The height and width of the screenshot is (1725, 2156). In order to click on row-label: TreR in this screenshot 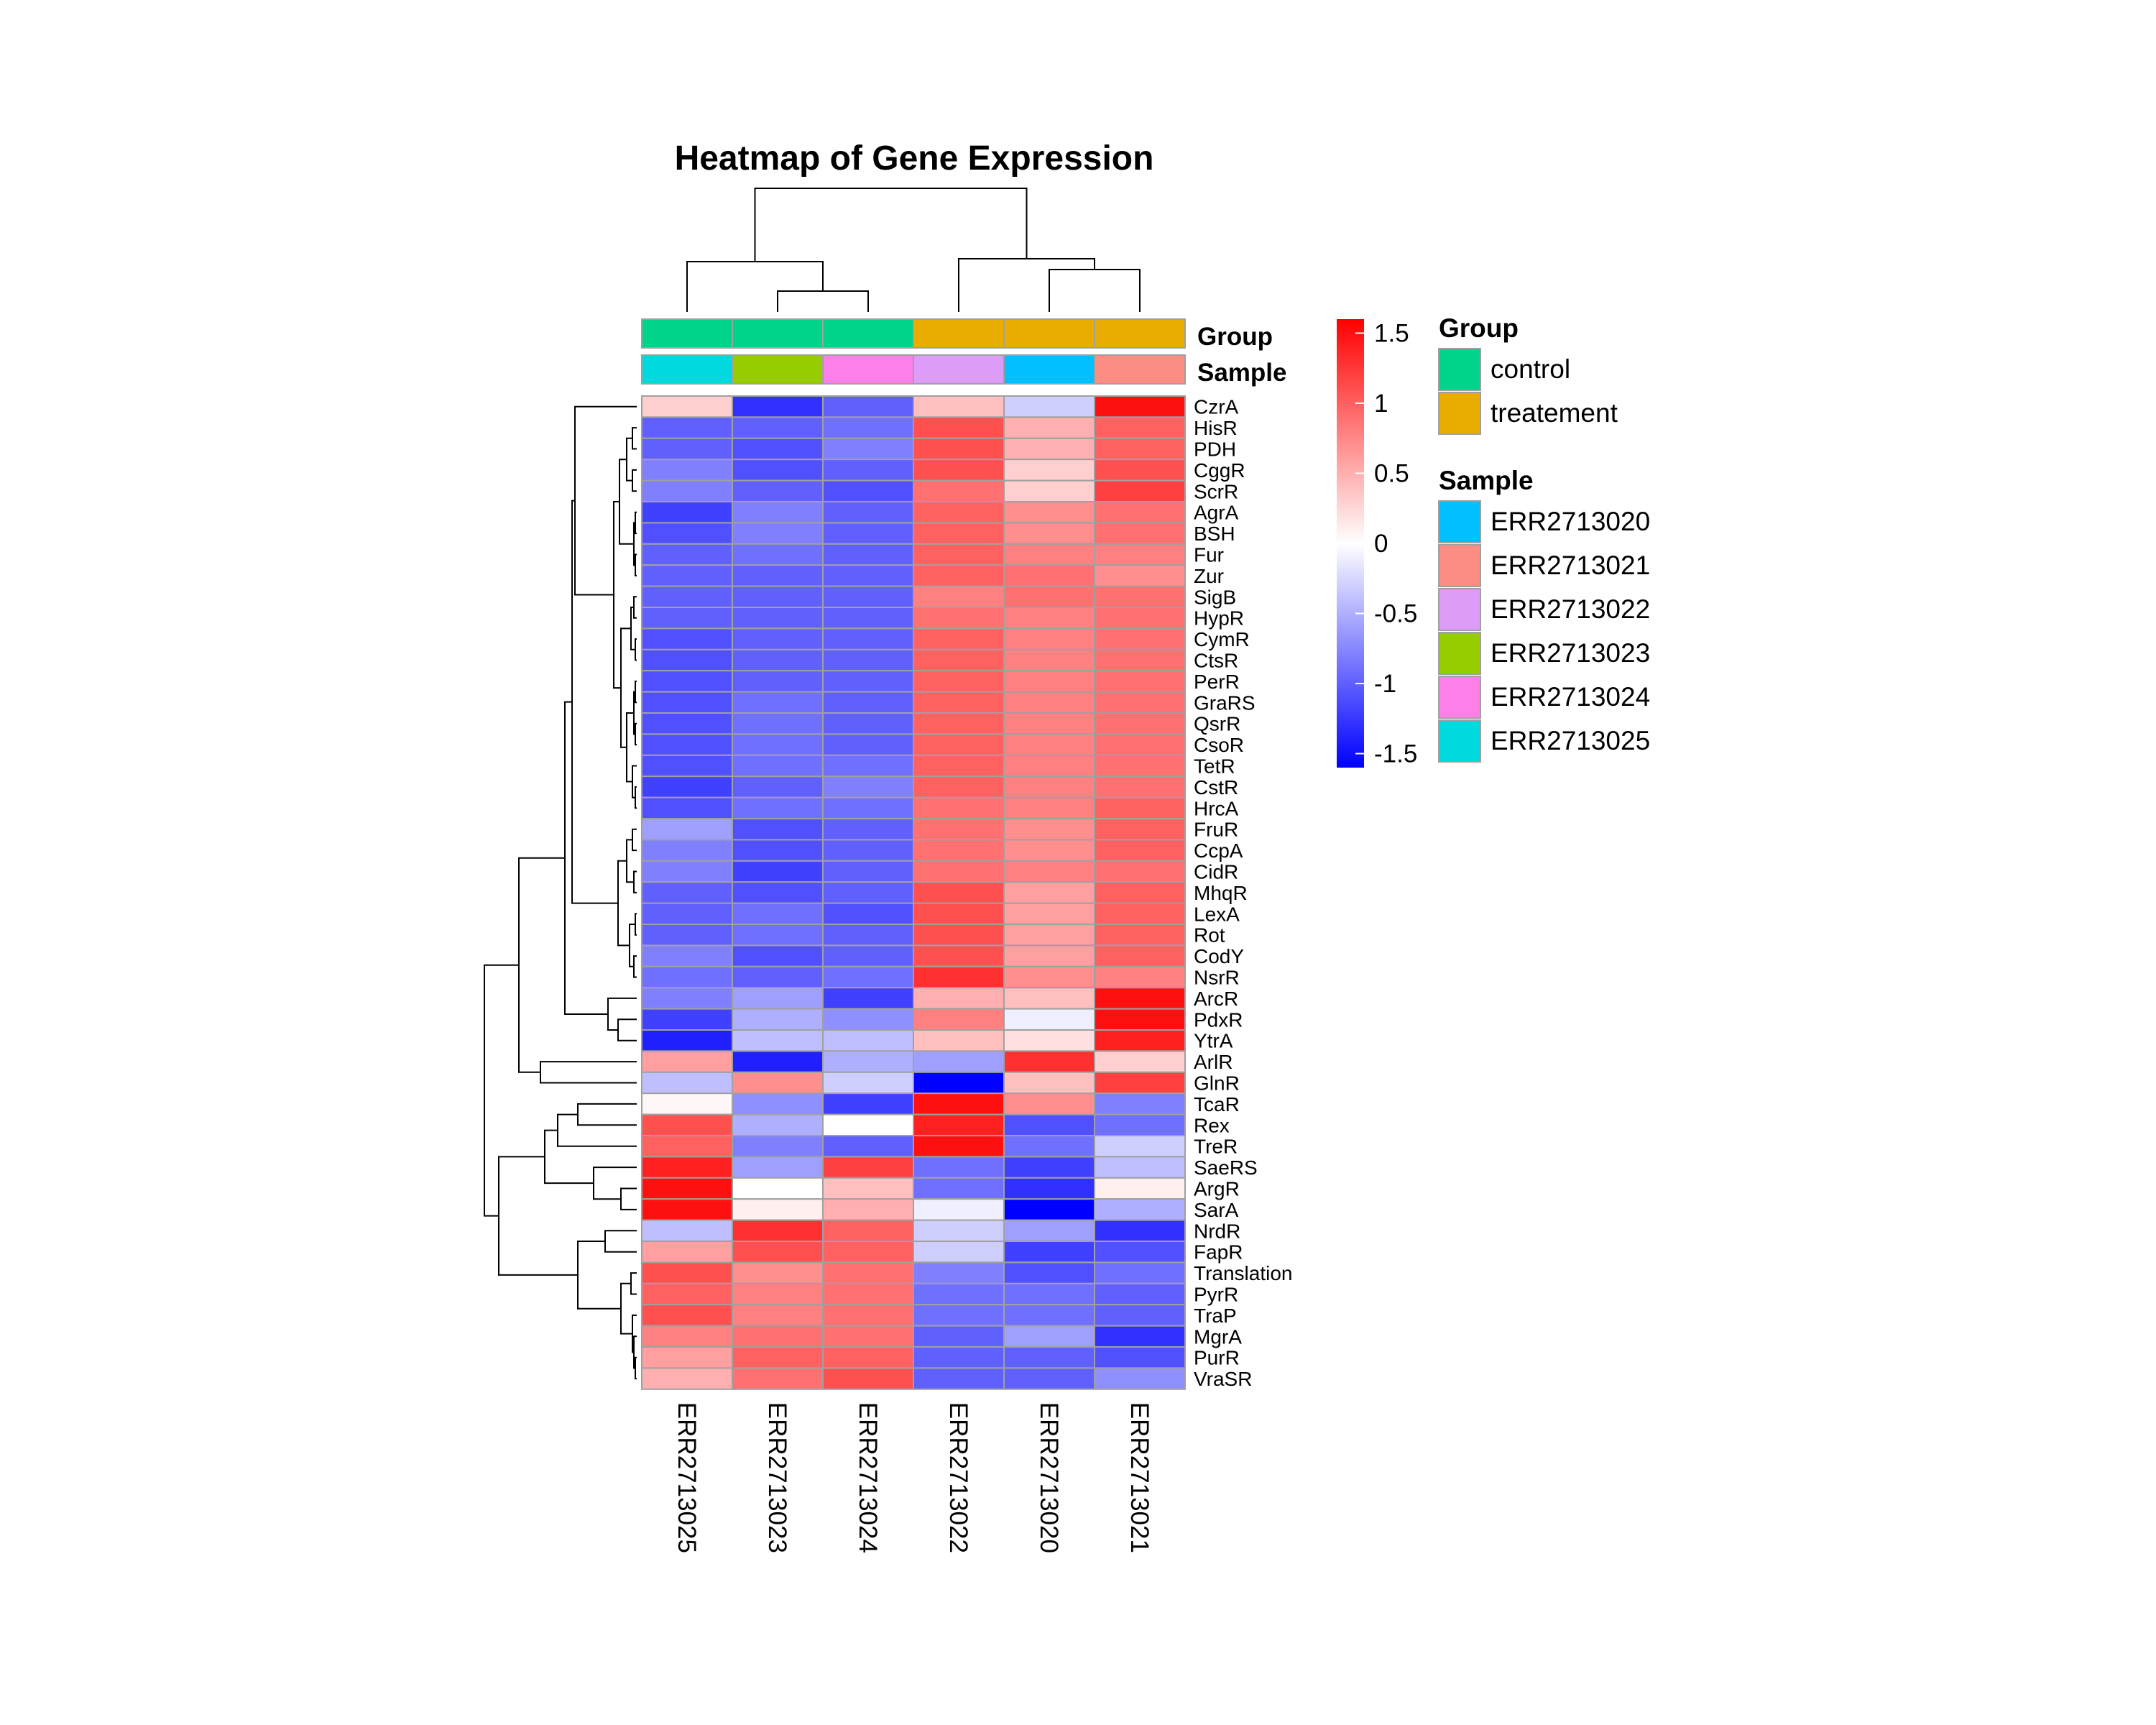, I will do `click(1216, 1147)`.